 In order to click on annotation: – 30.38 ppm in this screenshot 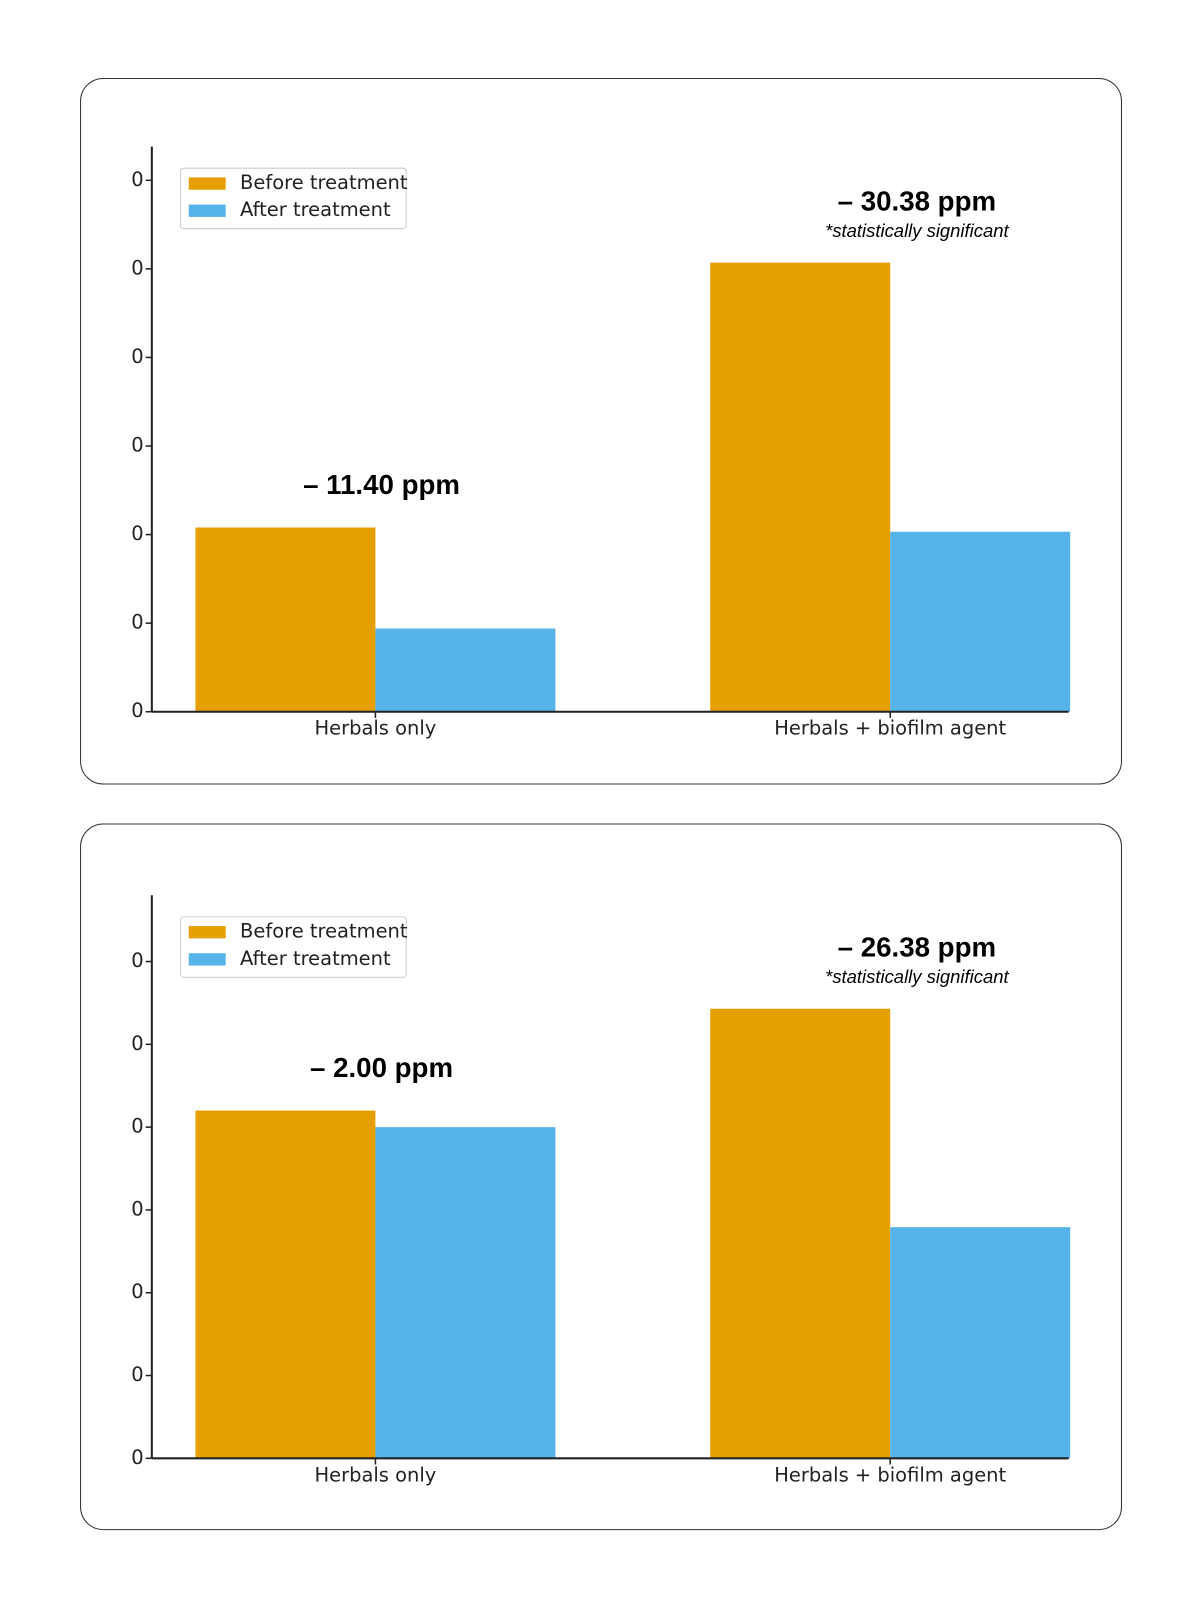, I will do `click(917, 201)`.